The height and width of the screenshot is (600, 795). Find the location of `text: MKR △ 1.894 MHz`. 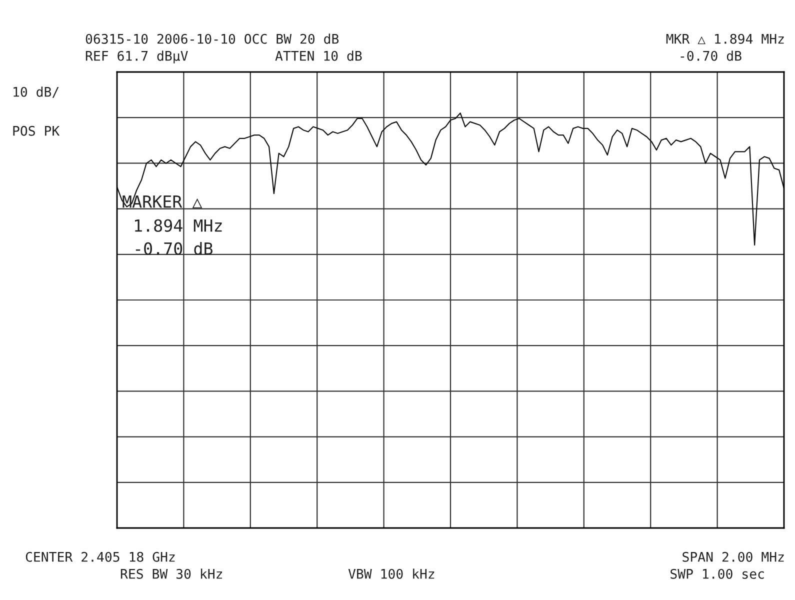

text: MKR △ 1.894 MHz is located at coordinates (725, 39).